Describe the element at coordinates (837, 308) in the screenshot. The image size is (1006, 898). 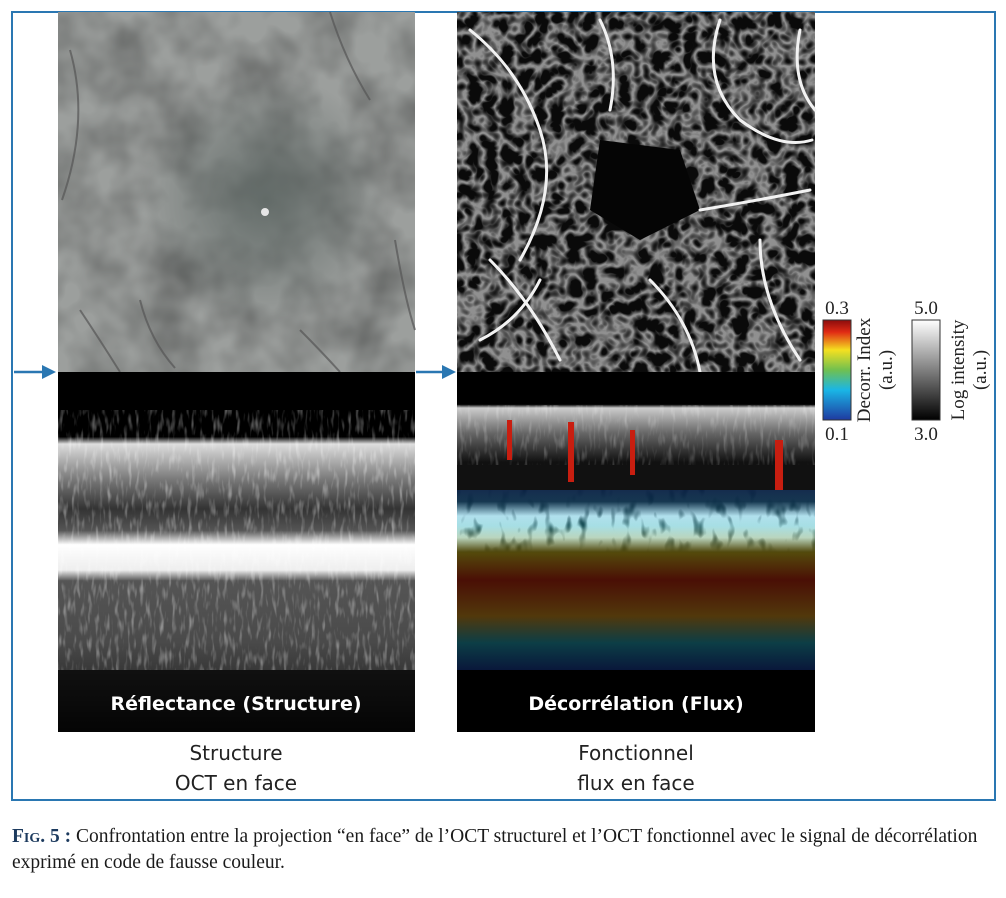
I see `colorbar-max: 0.3` at that location.